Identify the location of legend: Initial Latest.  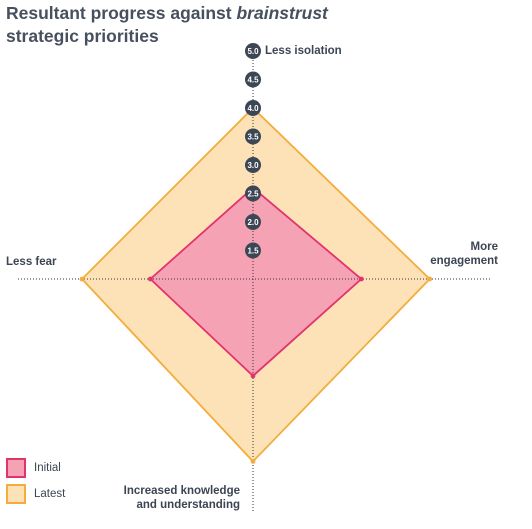
(35, 483).